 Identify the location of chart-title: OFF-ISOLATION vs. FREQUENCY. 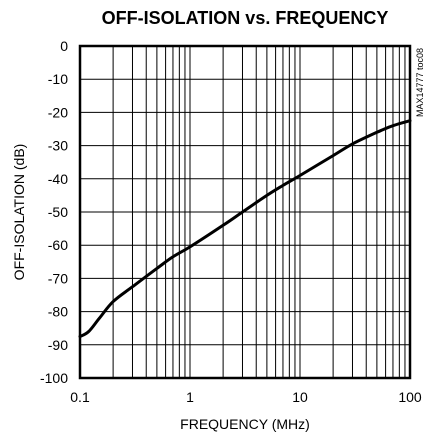
(245, 18).